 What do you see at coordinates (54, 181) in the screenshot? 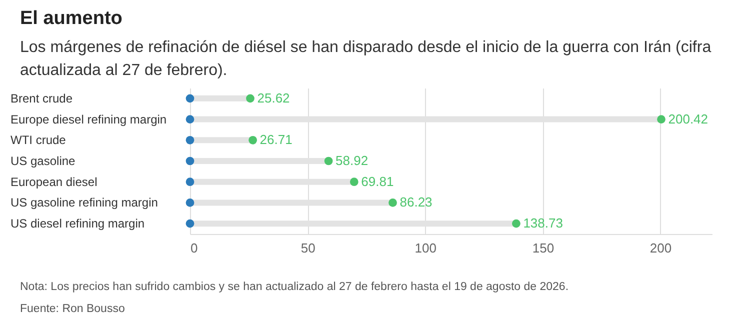
I see `y-tick-label: European diesel` at bounding box center [54, 181].